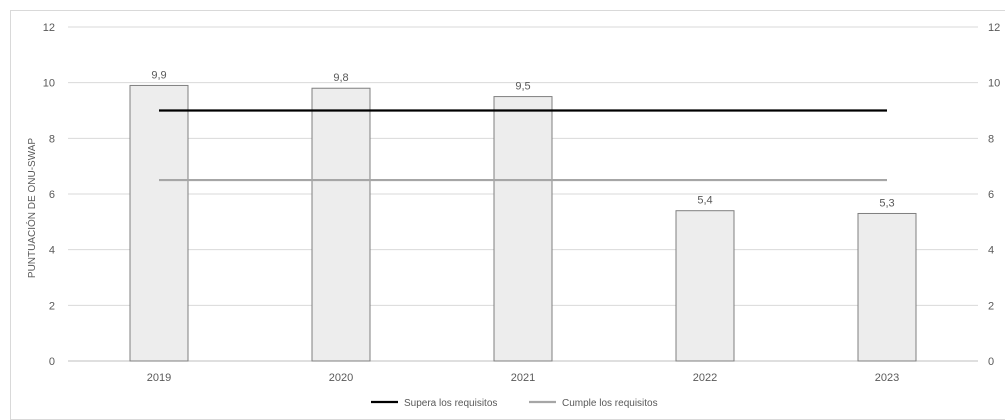  I want to click on right-y-tick-label: 8, so click(991, 139).